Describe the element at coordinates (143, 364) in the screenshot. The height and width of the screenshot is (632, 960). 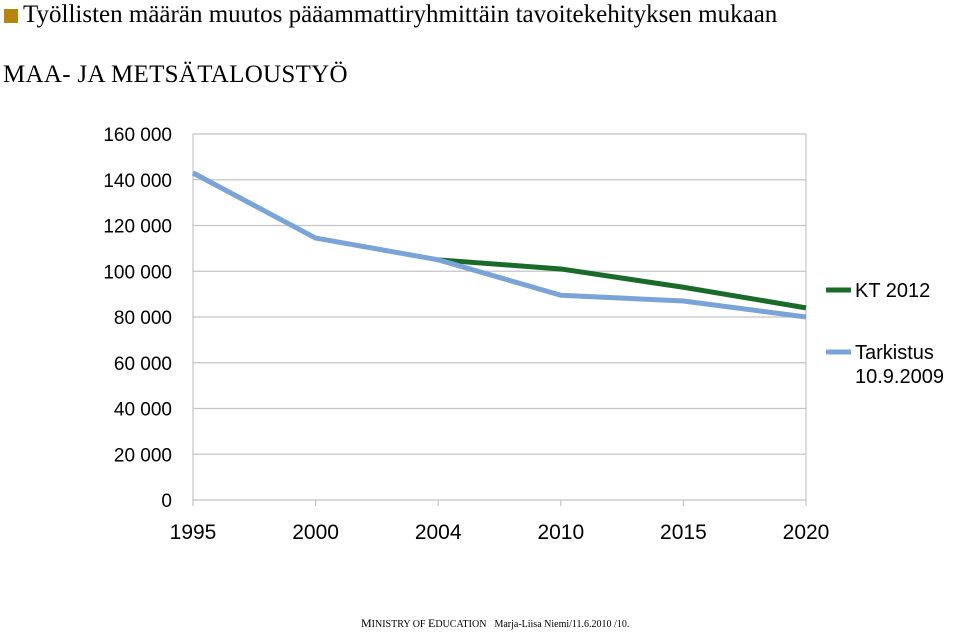
I see `y-tick-label: 60 000` at that location.